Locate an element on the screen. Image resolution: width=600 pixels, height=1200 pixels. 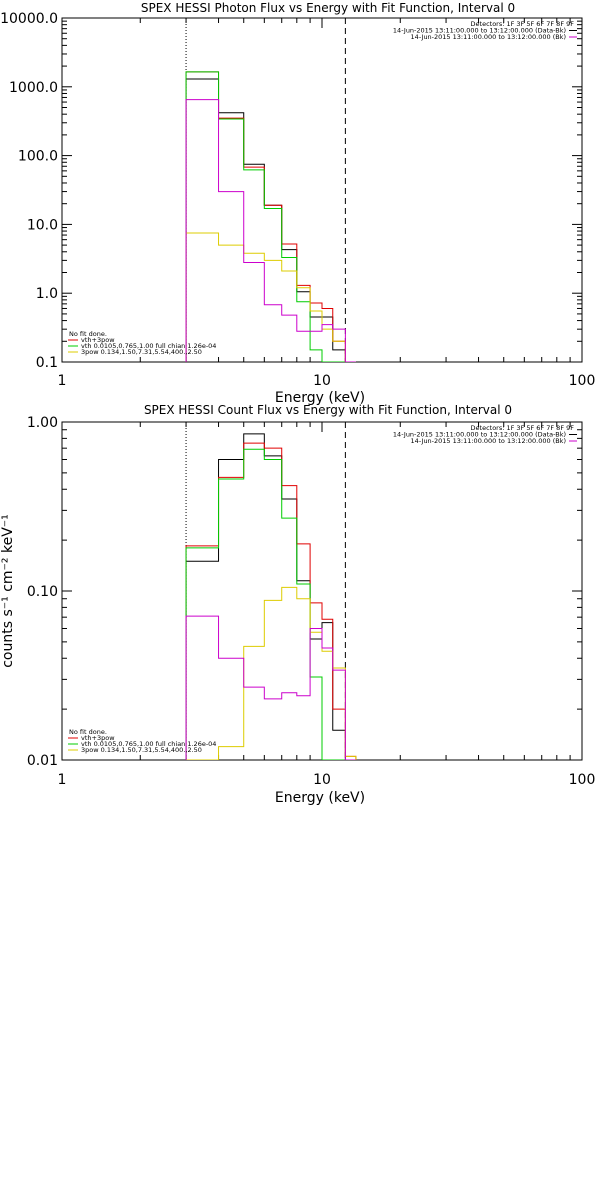
y-tick-label: 100.0 is located at coordinates (38, 157).